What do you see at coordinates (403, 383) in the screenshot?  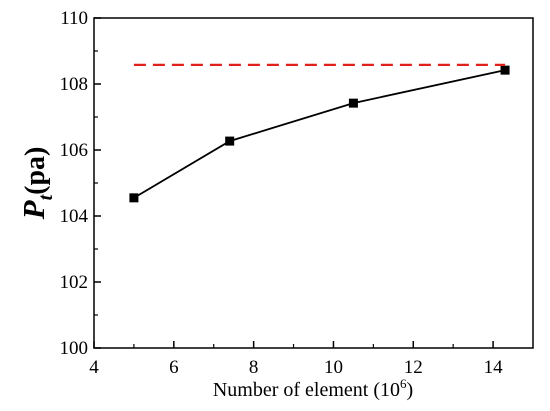 I see `x-axis-title-superscript: 6` at bounding box center [403, 383].